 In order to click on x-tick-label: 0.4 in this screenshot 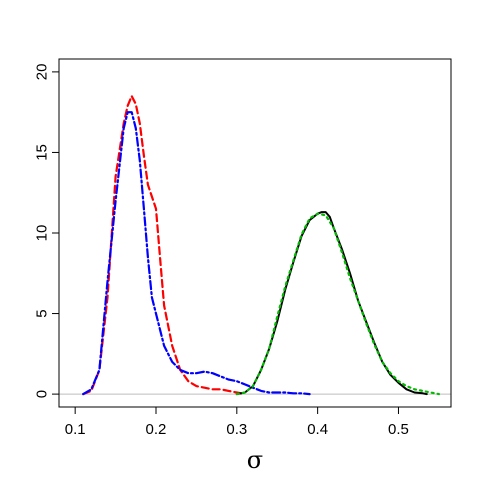, I will do `click(317, 429)`.